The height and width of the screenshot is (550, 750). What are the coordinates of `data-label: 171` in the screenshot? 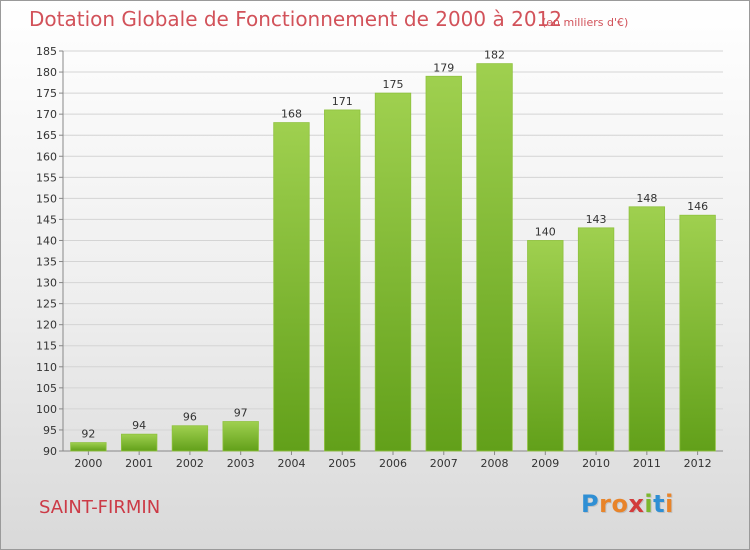 It's located at (342, 101).